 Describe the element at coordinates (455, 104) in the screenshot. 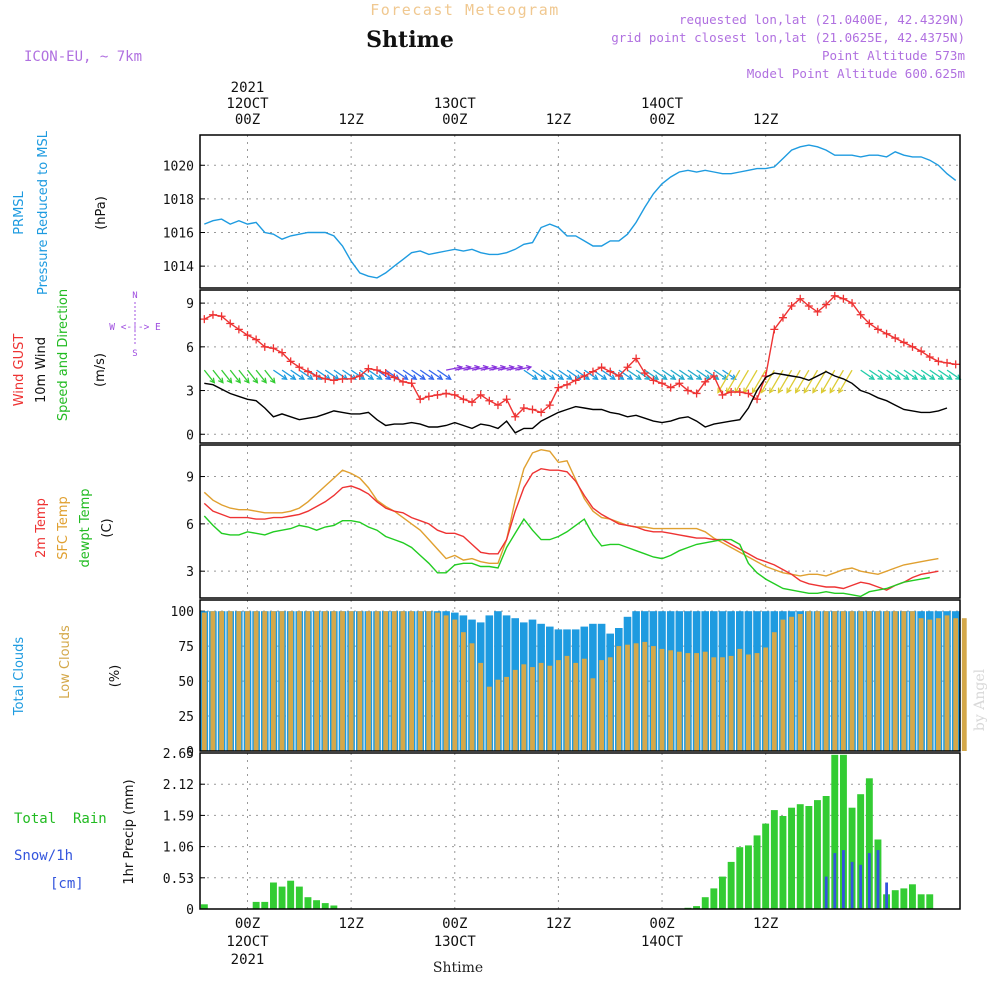

I see `top-time-label: 13OCT` at that location.